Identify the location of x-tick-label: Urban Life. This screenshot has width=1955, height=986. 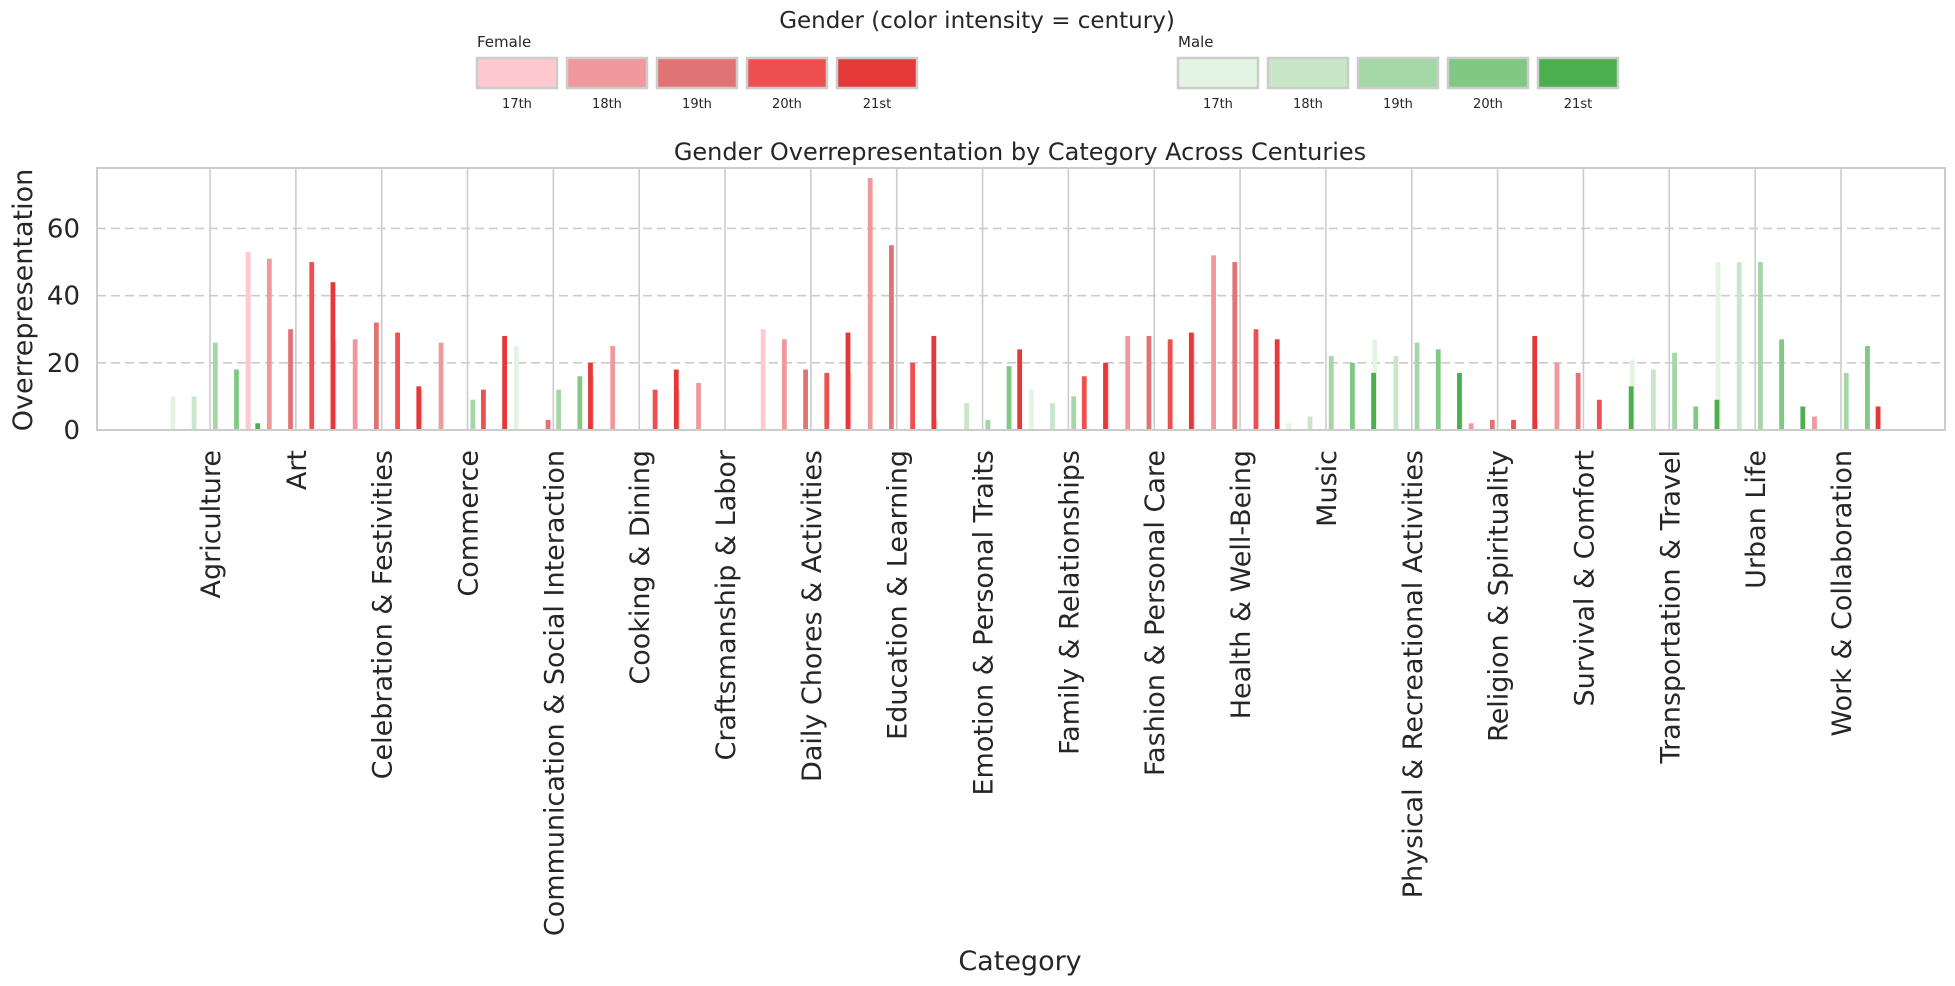
(1756, 519).